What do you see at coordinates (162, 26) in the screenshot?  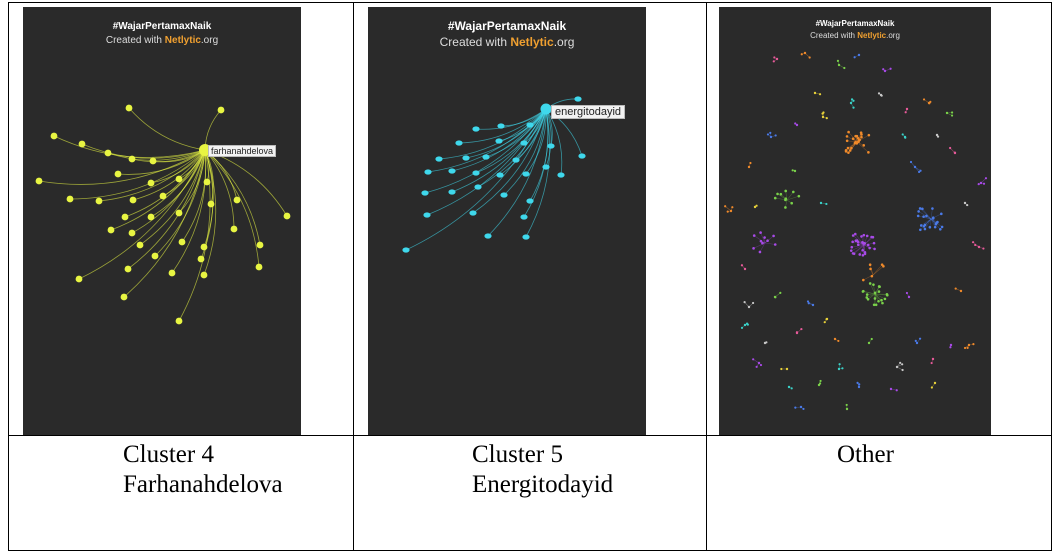 I see `hashtag-title: #WajarPertamaxNaik` at bounding box center [162, 26].